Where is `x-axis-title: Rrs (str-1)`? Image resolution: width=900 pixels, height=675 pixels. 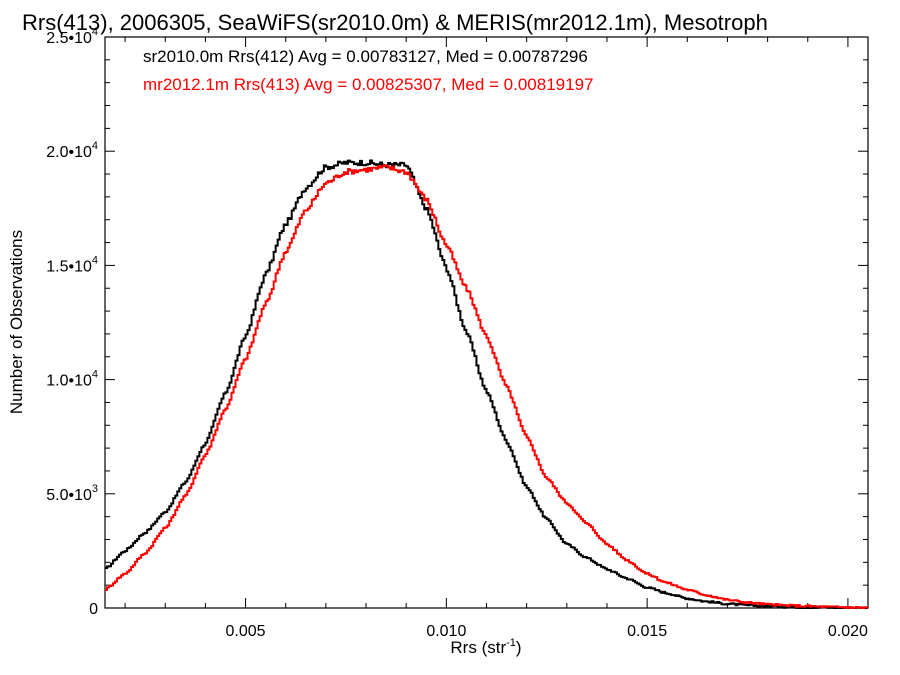
x-axis-title: Rrs (str-1) is located at coordinates (485, 647).